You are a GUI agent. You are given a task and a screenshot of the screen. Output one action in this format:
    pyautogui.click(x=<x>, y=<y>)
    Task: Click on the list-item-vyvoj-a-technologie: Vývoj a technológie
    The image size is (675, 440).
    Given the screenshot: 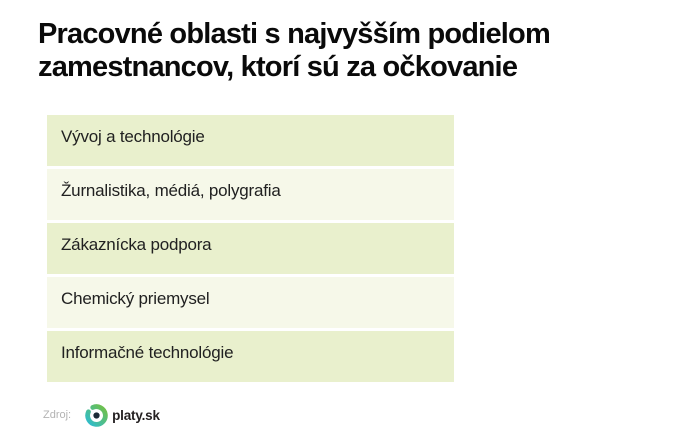 What is the action you would take?
    pyautogui.click(x=250, y=140)
    